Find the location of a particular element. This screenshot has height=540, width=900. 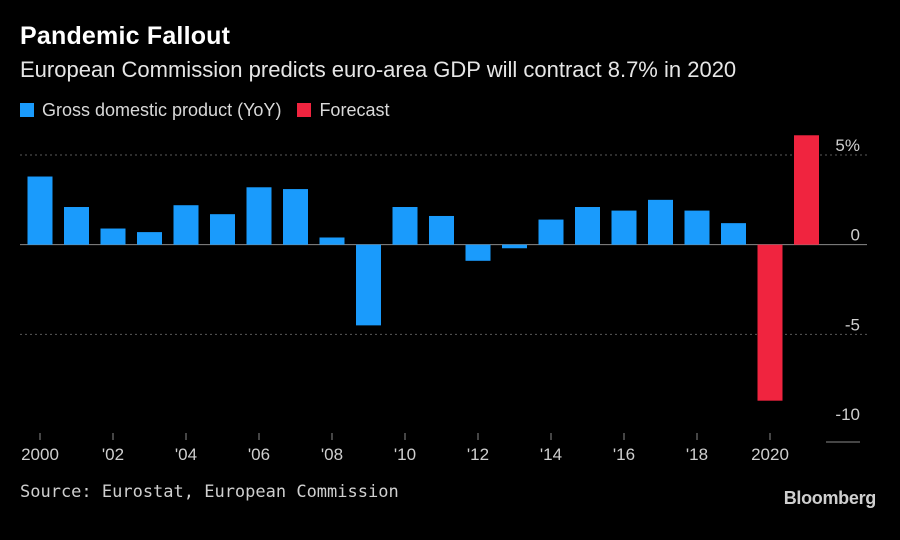

x-tick-label: '14 is located at coordinates (551, 454).